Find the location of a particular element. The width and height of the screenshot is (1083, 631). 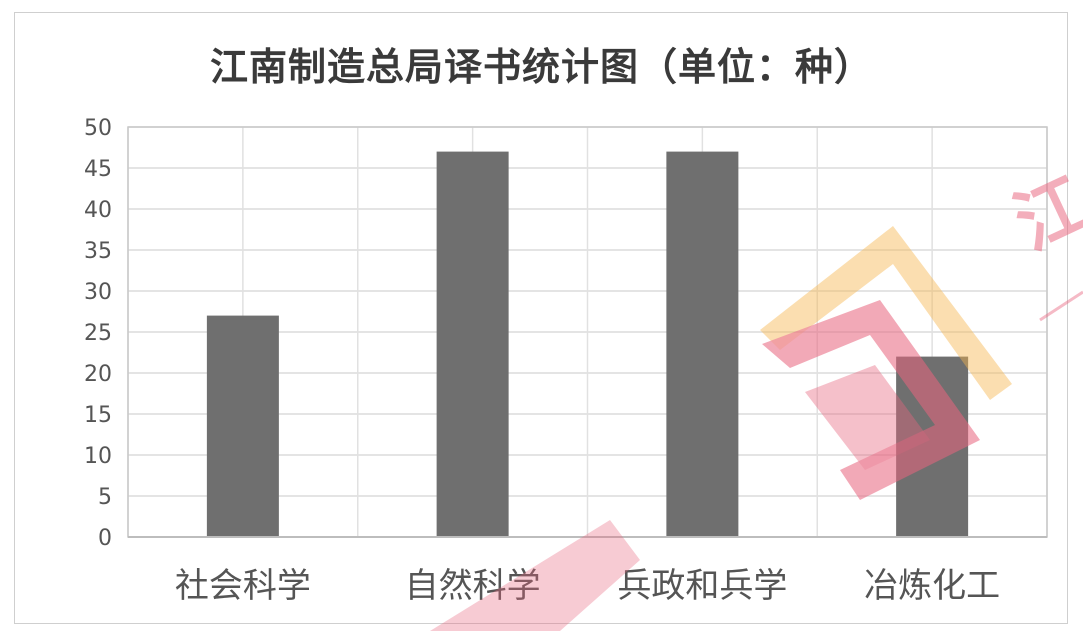

chart-title: 江南制造总局译书统计图（单位：种） is located at coordinates (541, 67).